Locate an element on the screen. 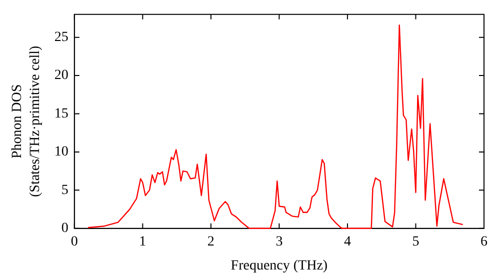  x-tick-label: 4 is located at coordinates (347, 242).